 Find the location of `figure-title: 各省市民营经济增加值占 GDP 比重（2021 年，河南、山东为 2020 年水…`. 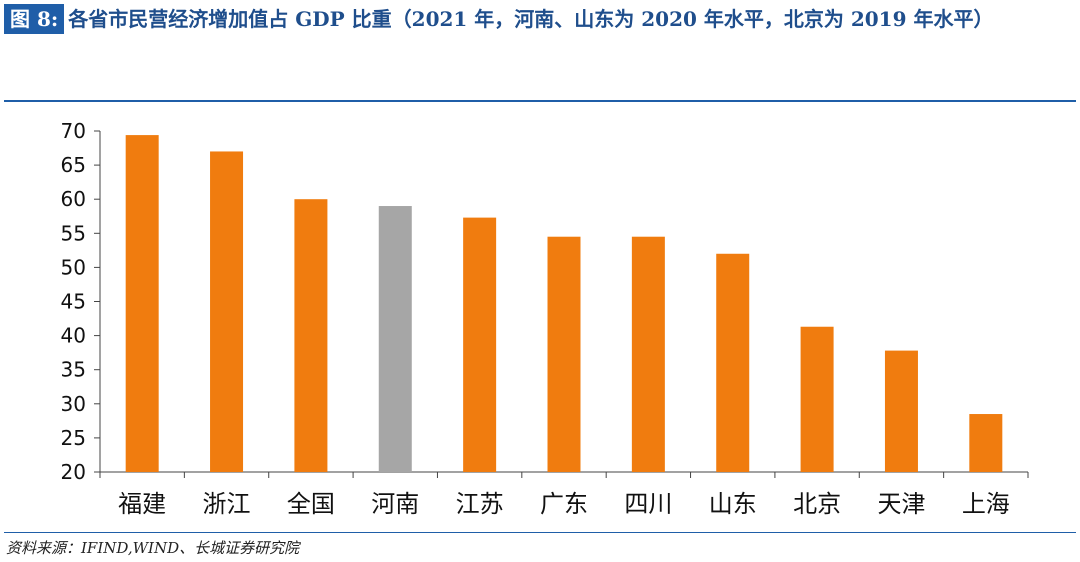

figure-title: 各省市民营经济增加值占 GDP 比重（2021 年，河南、山东为 2020 年水… is located at coordinates (531, 19).